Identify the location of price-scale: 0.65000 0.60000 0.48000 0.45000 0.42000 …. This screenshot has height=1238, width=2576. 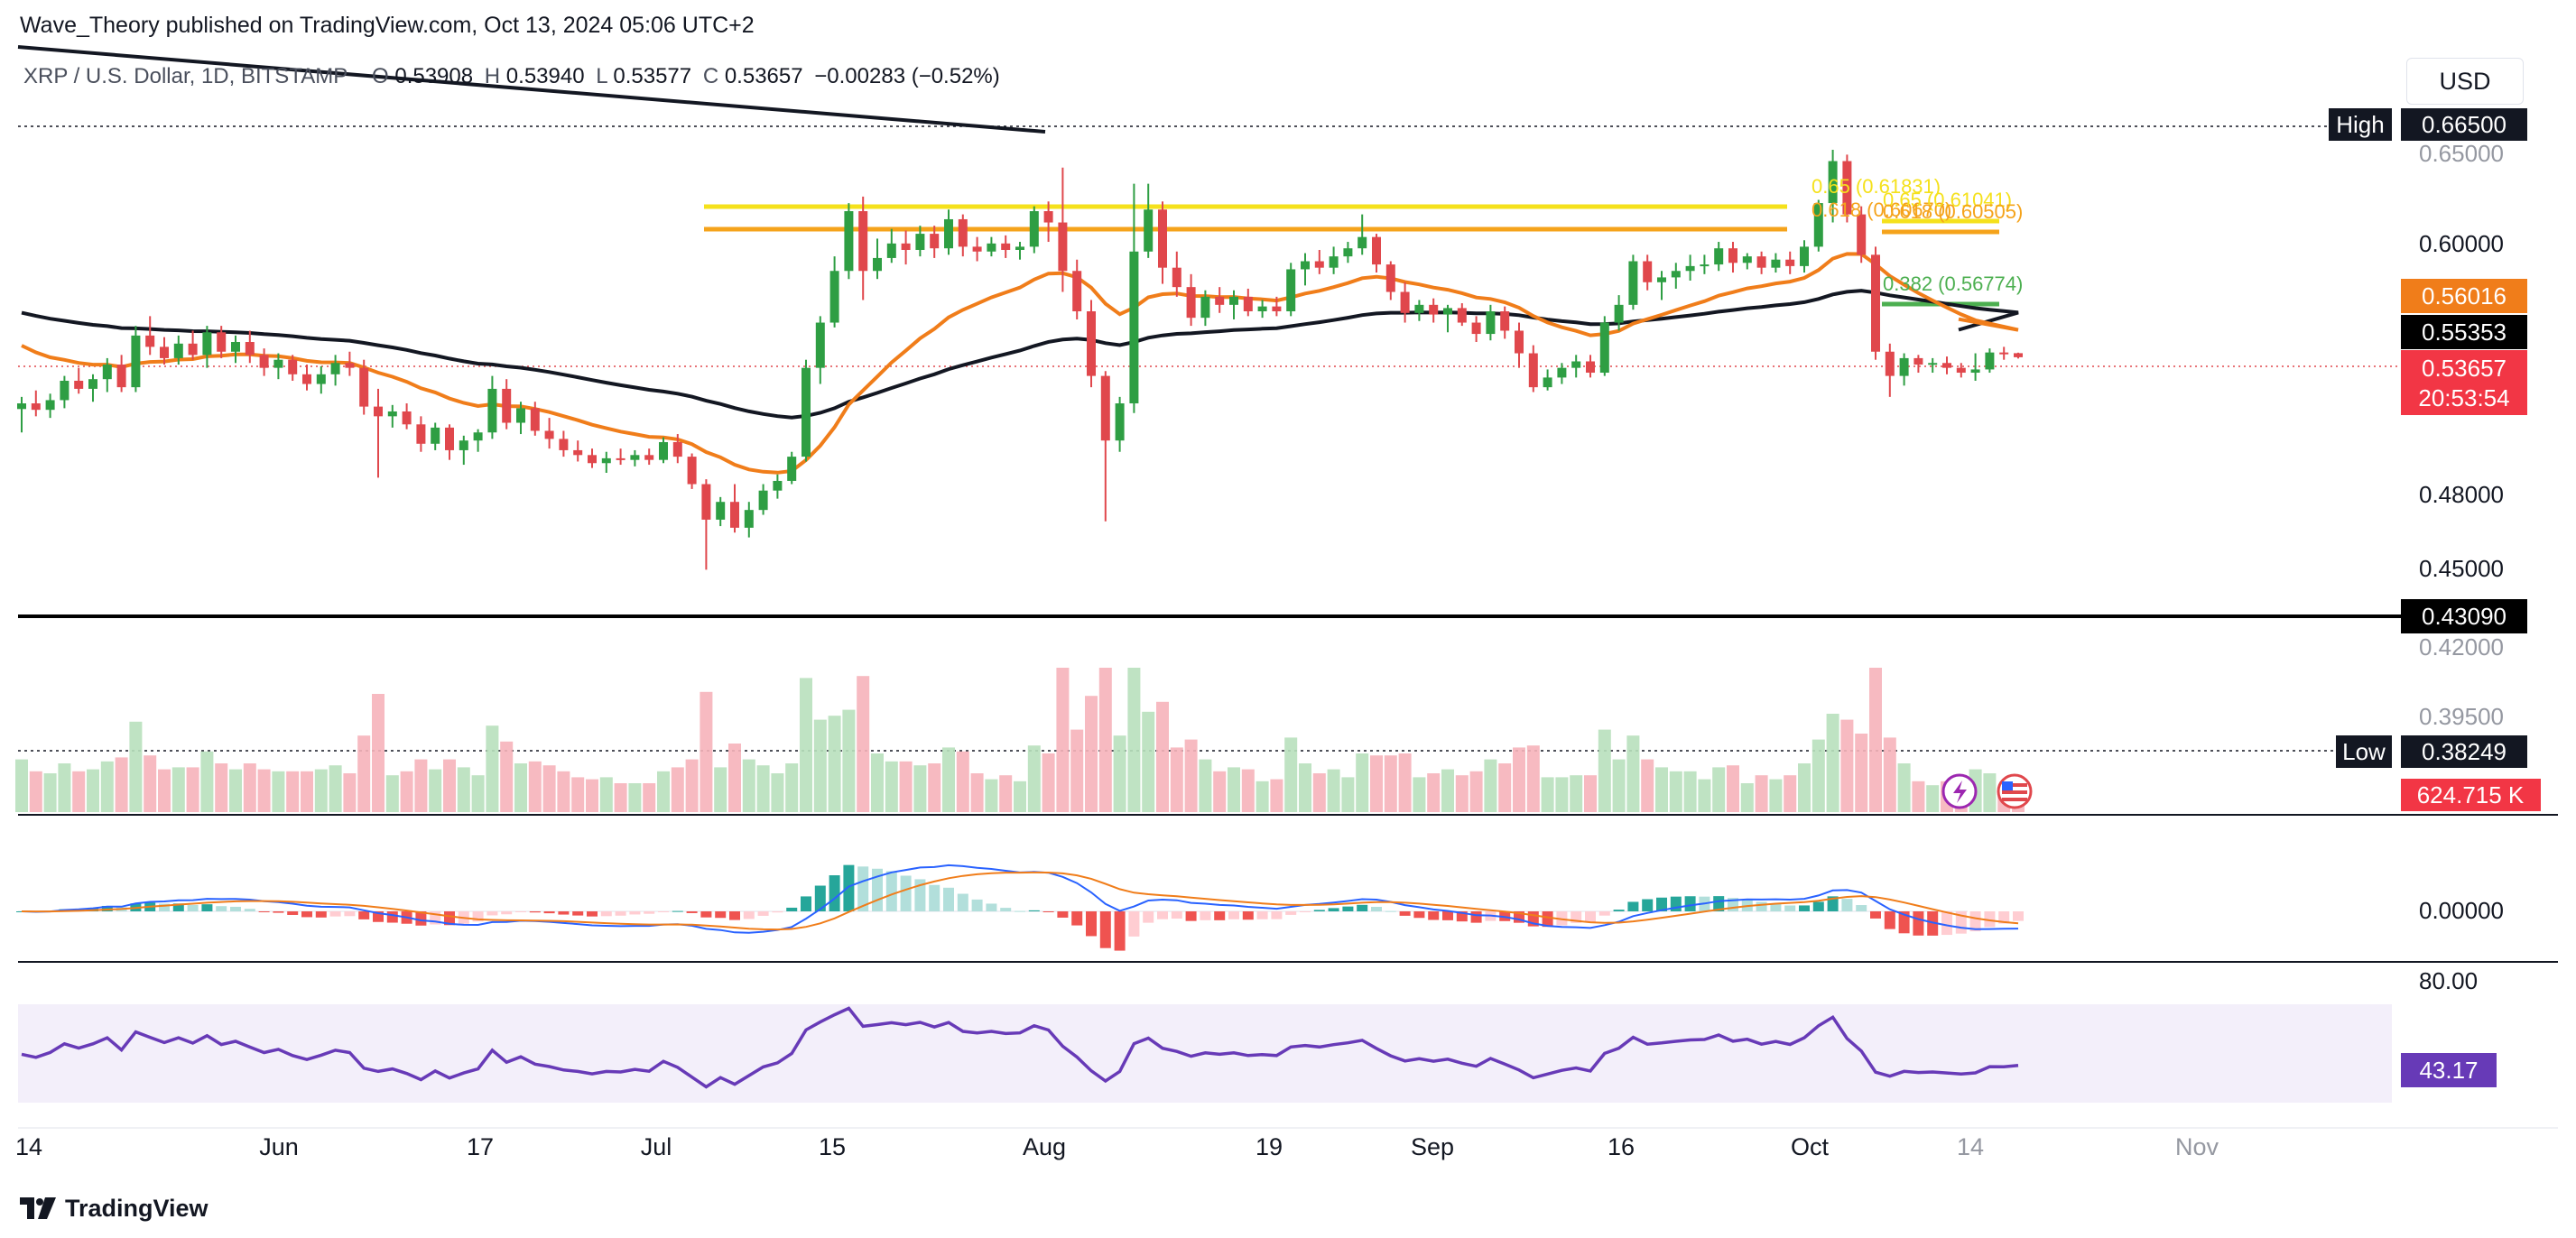
(2461, 435).